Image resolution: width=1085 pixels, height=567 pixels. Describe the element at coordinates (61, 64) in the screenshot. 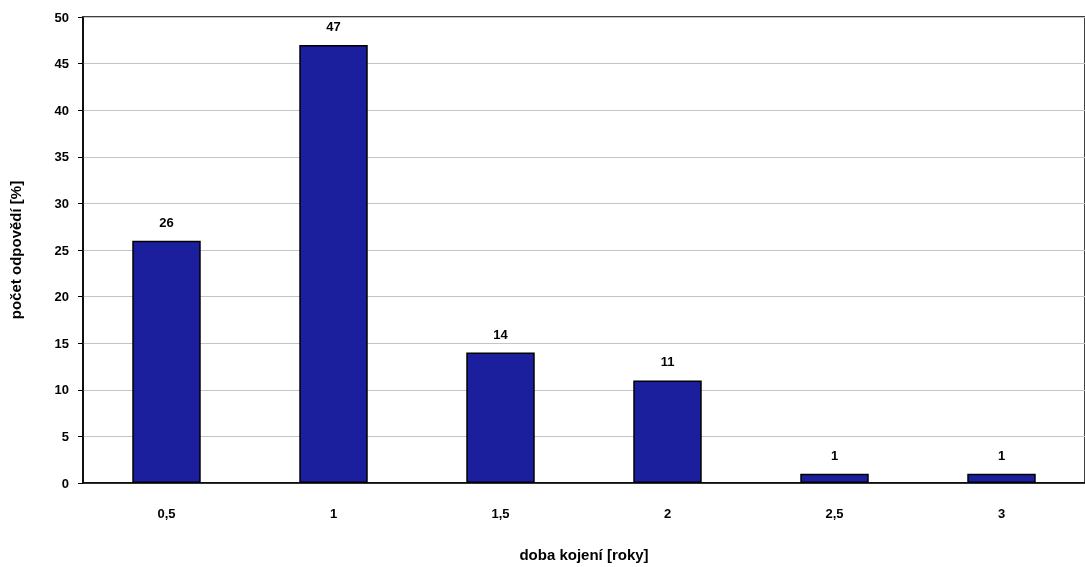

I see `y-tick-label: 45` at that location.